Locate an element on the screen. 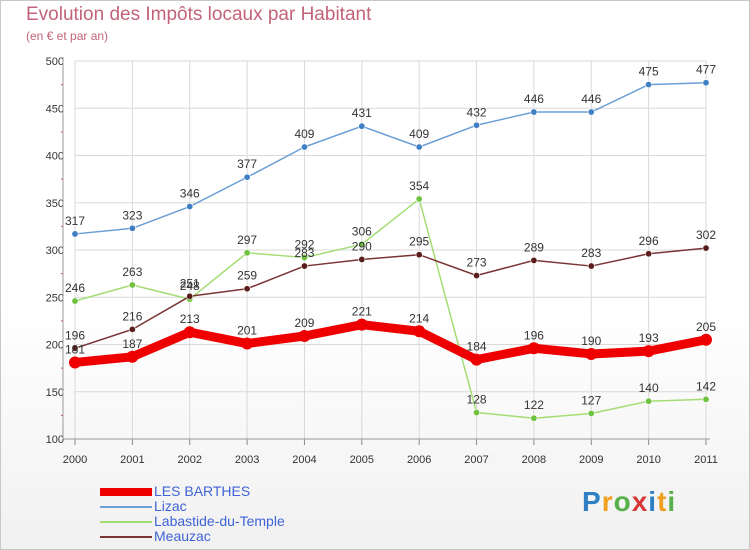 This screenshot has width=750, height=550. data-label-les-barthes: 213 is located at coordinates (190, 319).